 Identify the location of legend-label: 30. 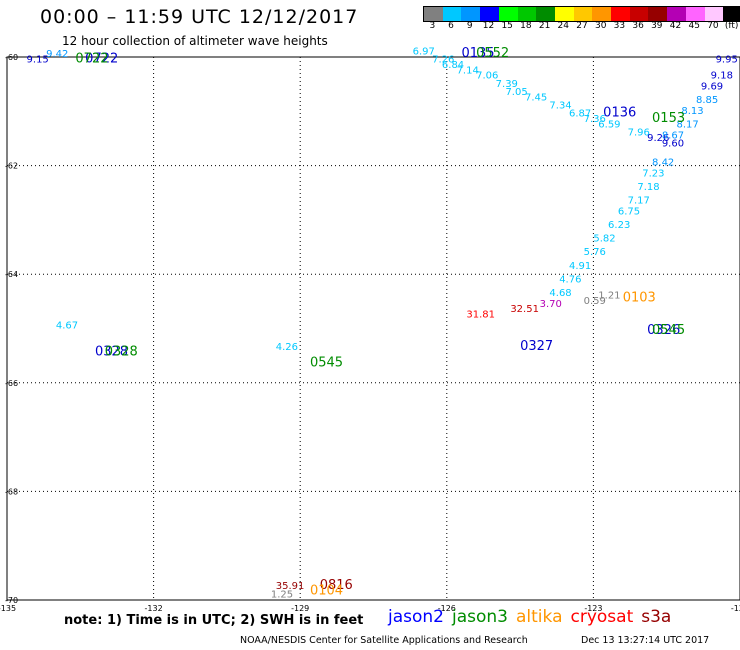
(600, 26).